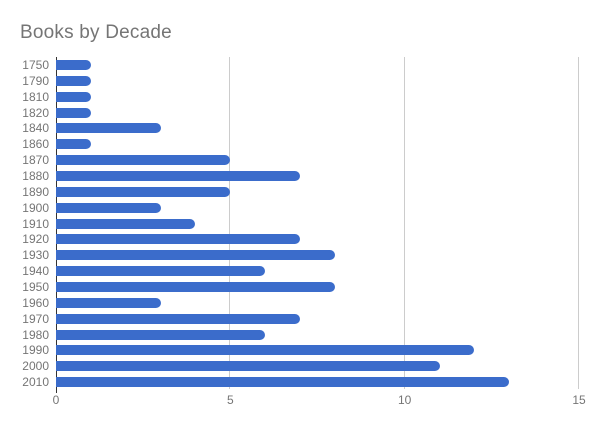 The image size is (600, 430). I want to click on y-axis-label-1930: 1930, so click(35, 255).